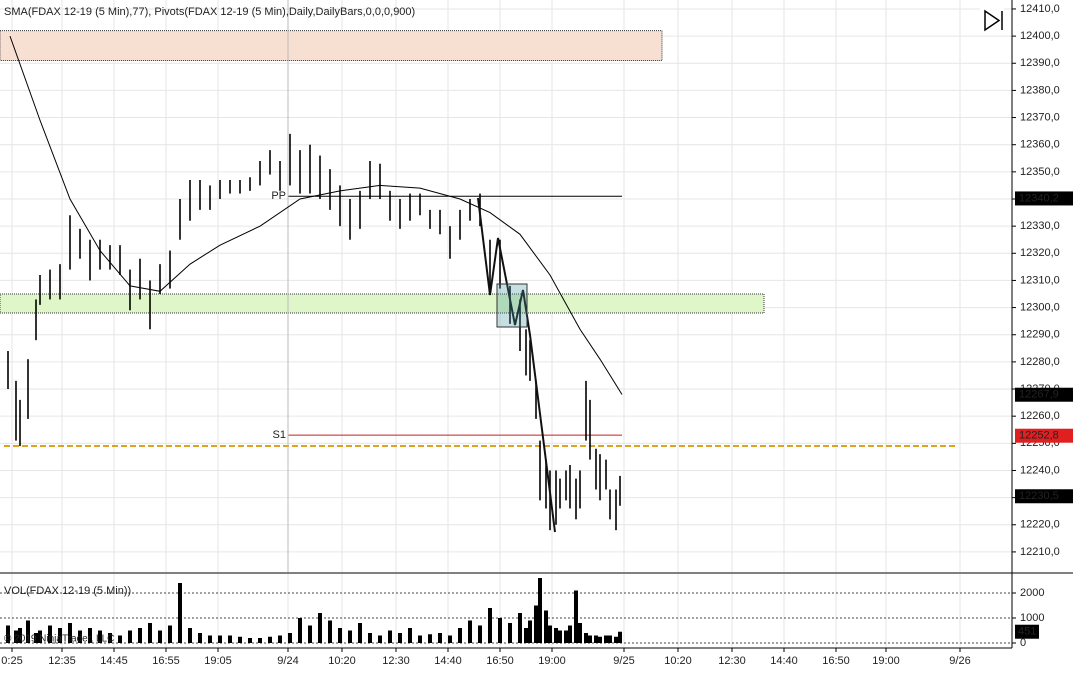 This screenshot has height=674, width=1073. I want to click on y-tick-label: 12240,0, so click(1040, 470).